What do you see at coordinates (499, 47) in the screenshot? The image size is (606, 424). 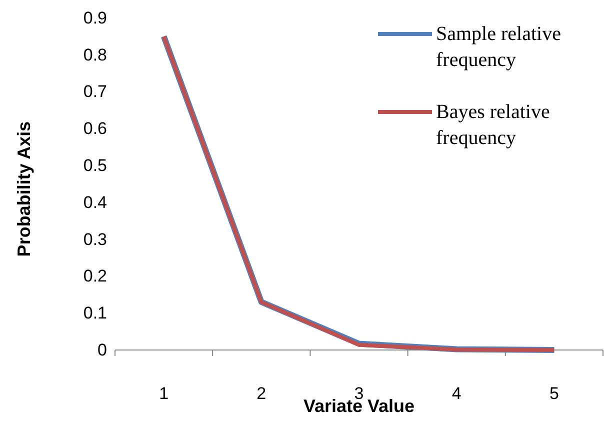 I see `legend-label: Sample relative frequency` at bounding box center [499, 47].